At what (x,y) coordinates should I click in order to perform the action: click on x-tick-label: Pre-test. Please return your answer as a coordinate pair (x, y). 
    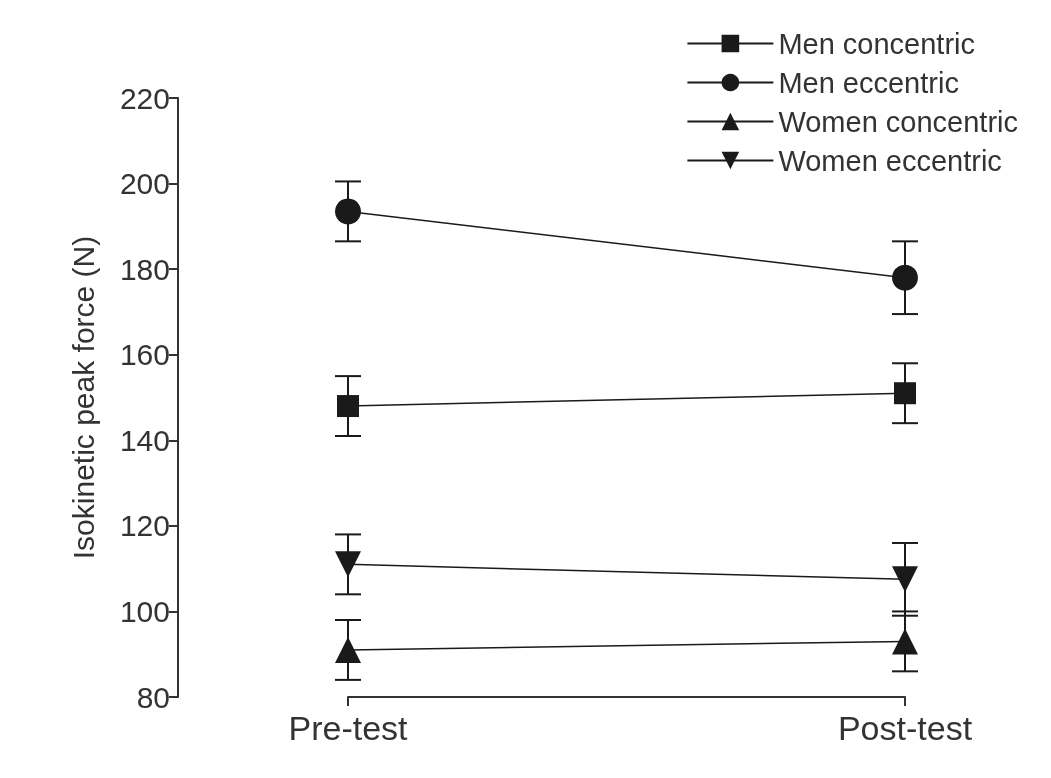
    Looking at the image, I should click on (348, 728).